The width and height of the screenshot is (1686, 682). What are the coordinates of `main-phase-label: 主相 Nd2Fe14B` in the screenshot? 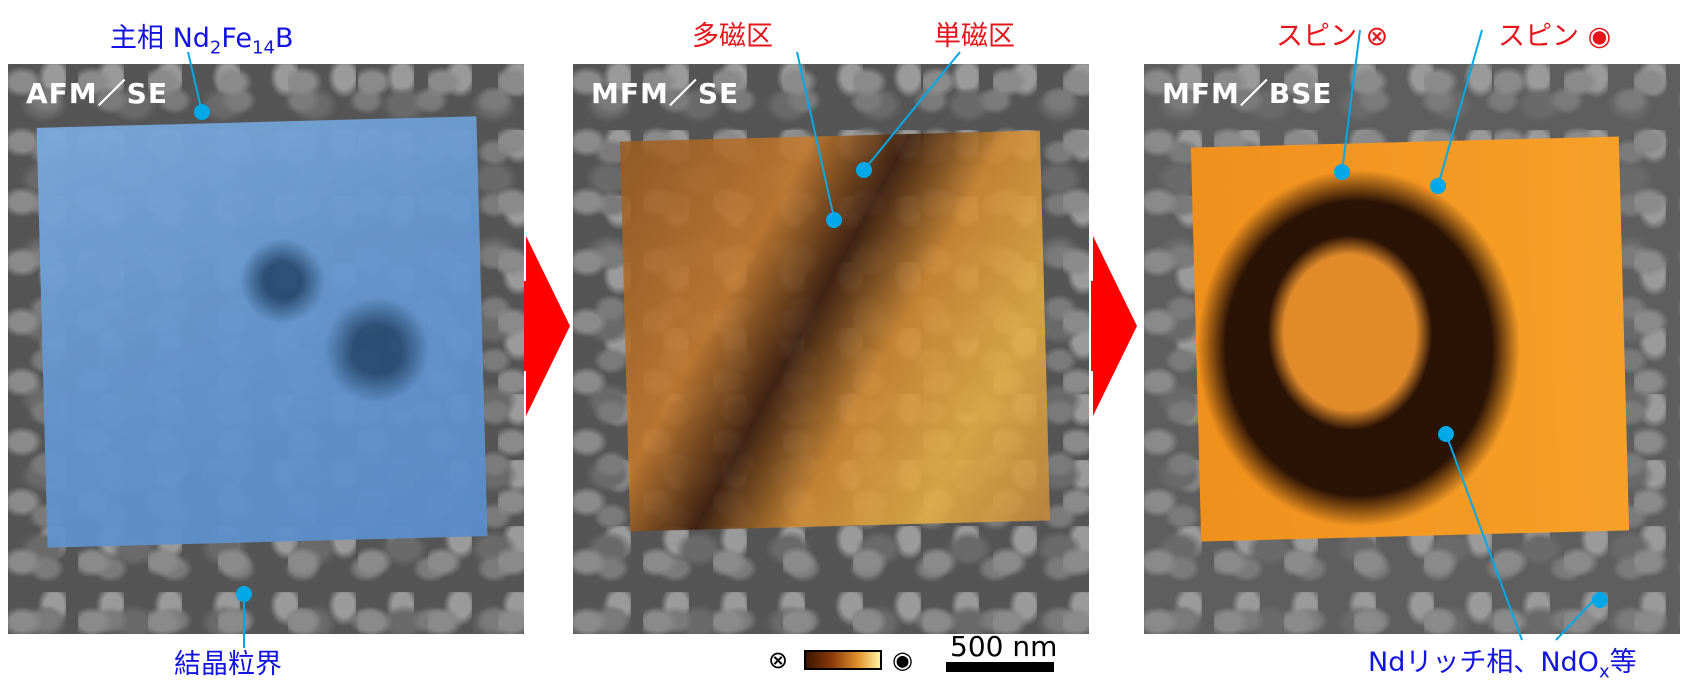 It's located at (202, 41).